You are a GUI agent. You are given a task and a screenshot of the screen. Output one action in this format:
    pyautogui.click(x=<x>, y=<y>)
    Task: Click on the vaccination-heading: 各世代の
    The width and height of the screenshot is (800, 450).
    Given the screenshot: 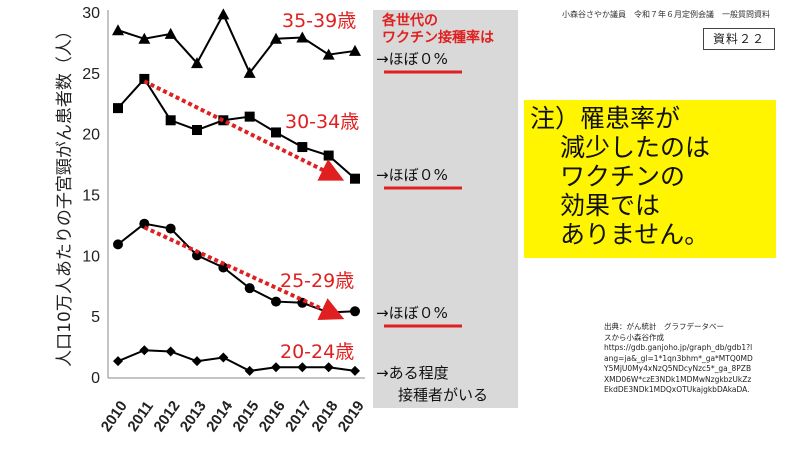 What is the action you would take?
    pyautogui.click(x=409, y=20)
    